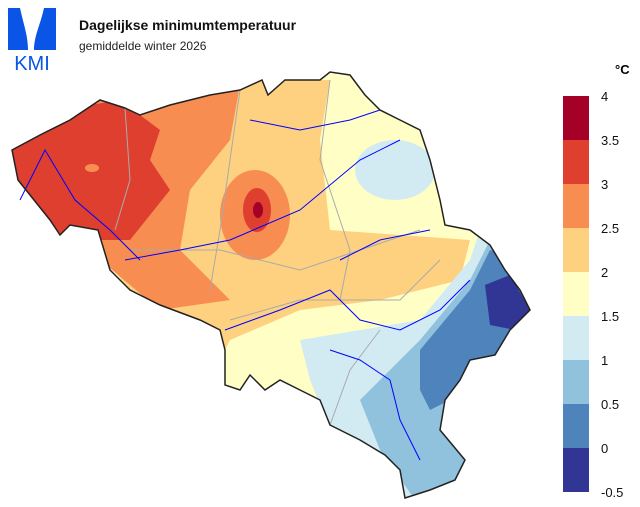 The height and width of the screenshot is (507, 640). What do you see at coordinates (258, 210) in the screenshot?
I see `zone-3.5-4` at bounding box center [258, 210].